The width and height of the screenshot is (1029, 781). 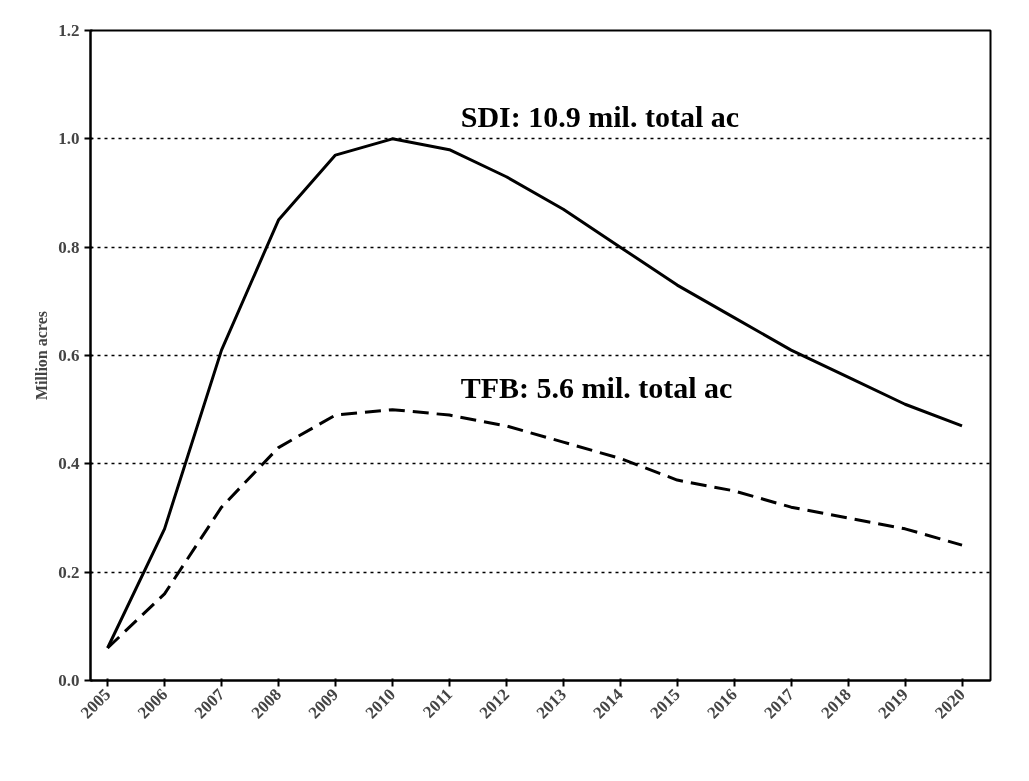 What do you see at coordinates (69, 139) in the screenshot?
I see `y-tick-label: 1.0` at bounding box center [69, 139].